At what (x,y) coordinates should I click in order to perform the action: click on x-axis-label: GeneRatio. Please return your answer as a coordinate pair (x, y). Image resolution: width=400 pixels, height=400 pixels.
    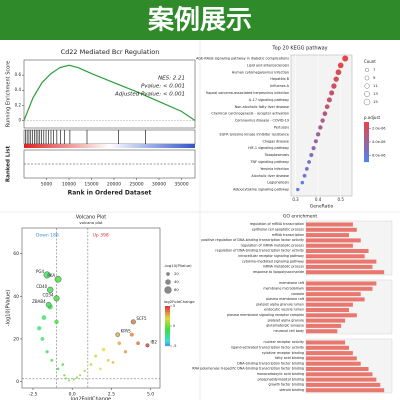
    Looking at the image, I should click on (322, 207).